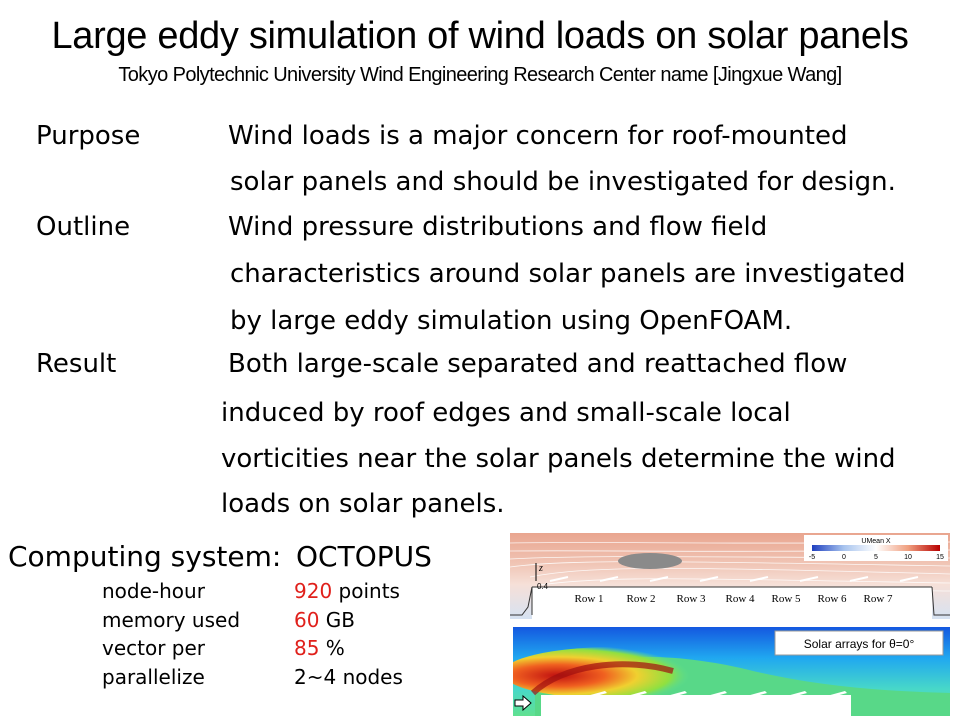 The height and width of the screenshot is (720, 960). What do you see at coordinates (876, 541) in the screenshot?
I see `colorbar-title: UMean X` at bounding box center [876, 541].